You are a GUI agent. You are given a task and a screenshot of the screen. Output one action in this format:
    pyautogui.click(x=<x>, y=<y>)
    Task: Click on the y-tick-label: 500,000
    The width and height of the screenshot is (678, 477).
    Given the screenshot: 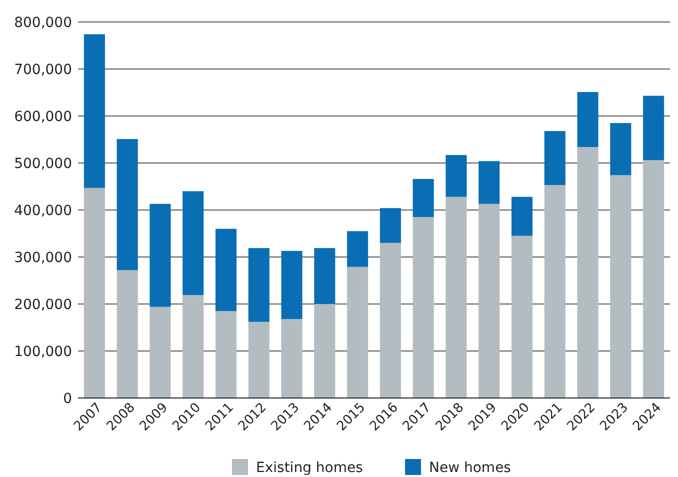 What is the action you would take?
    pyautogui.click(x=43, y=164)
    